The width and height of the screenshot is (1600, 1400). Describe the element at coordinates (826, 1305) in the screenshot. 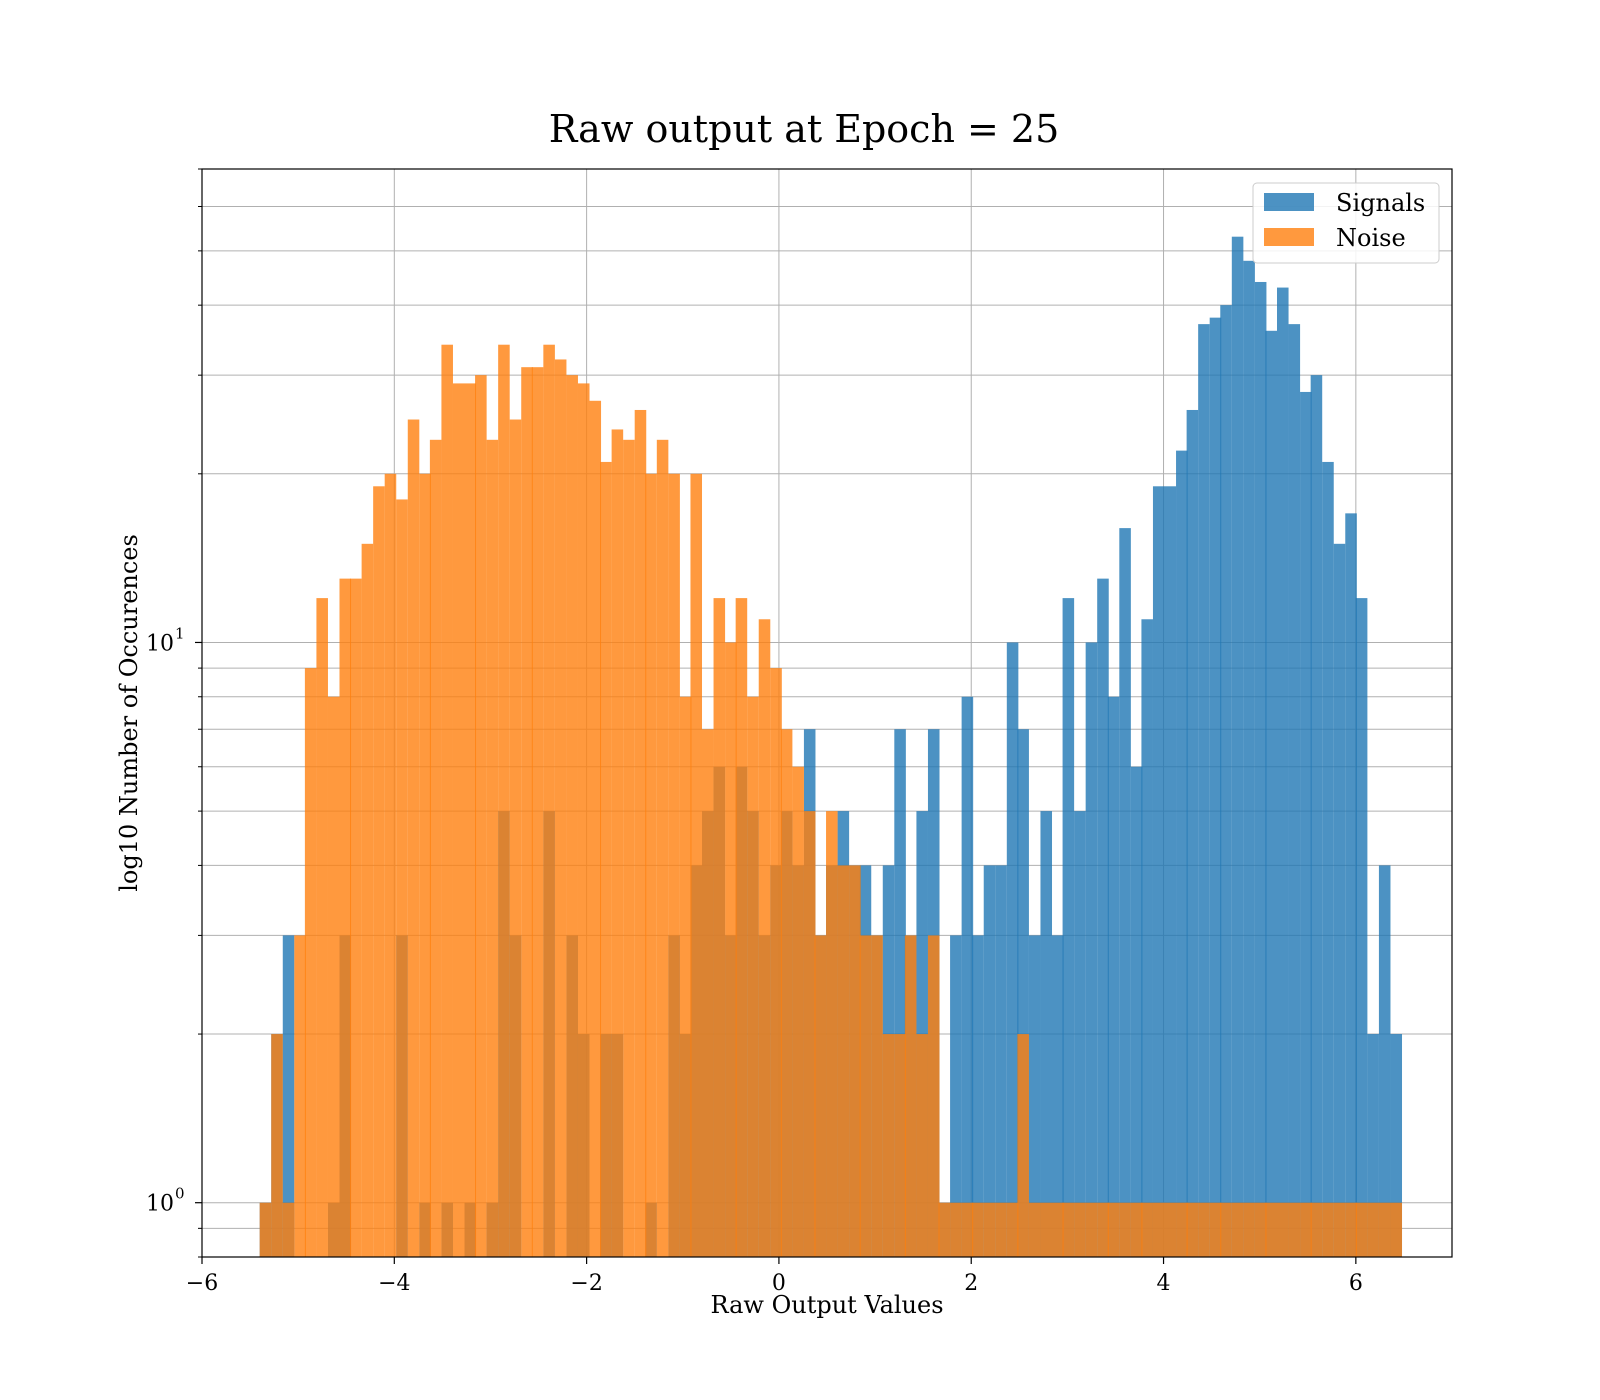

I see `x-axis-label: Raw Output Values` at that location.